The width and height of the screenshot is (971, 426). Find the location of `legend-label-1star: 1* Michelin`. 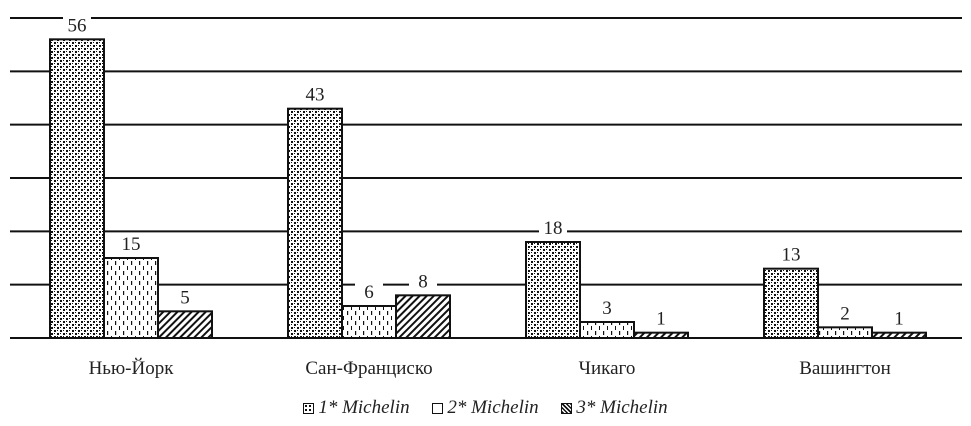

legend-label-1star: 1* Michelin is located at coordinates (364, 407).